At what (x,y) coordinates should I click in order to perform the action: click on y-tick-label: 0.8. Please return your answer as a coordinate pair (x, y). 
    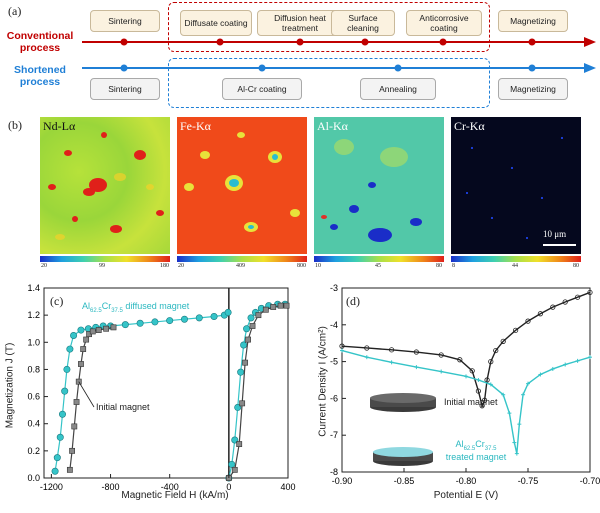
    Looking at the image, I should click on (33, 369).